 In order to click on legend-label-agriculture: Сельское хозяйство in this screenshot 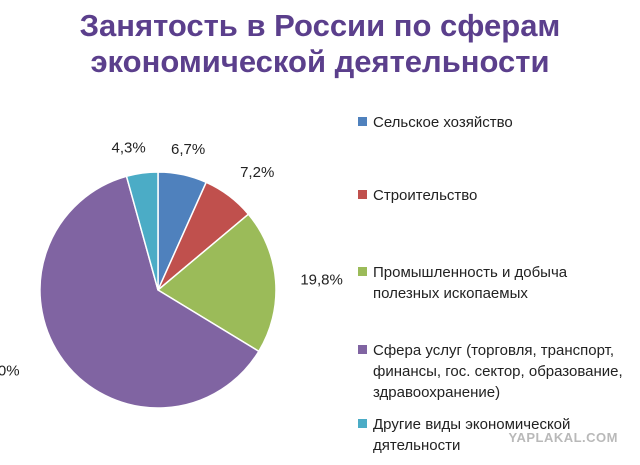, I will do `click(443, 122)`.